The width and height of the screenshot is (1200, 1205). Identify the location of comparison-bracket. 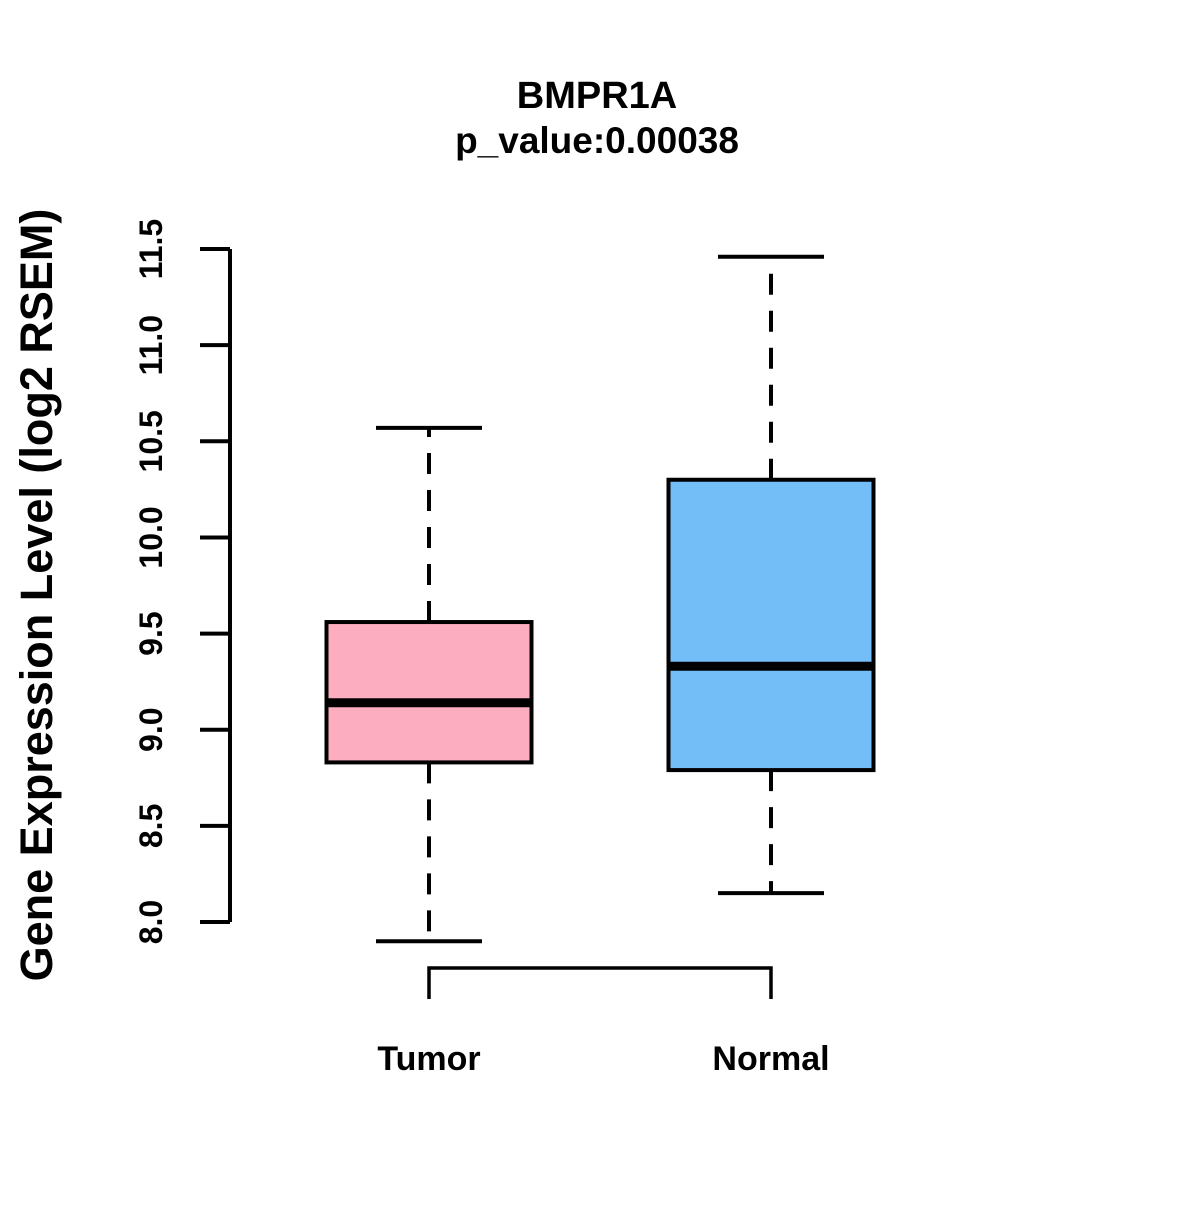
(600, 982).